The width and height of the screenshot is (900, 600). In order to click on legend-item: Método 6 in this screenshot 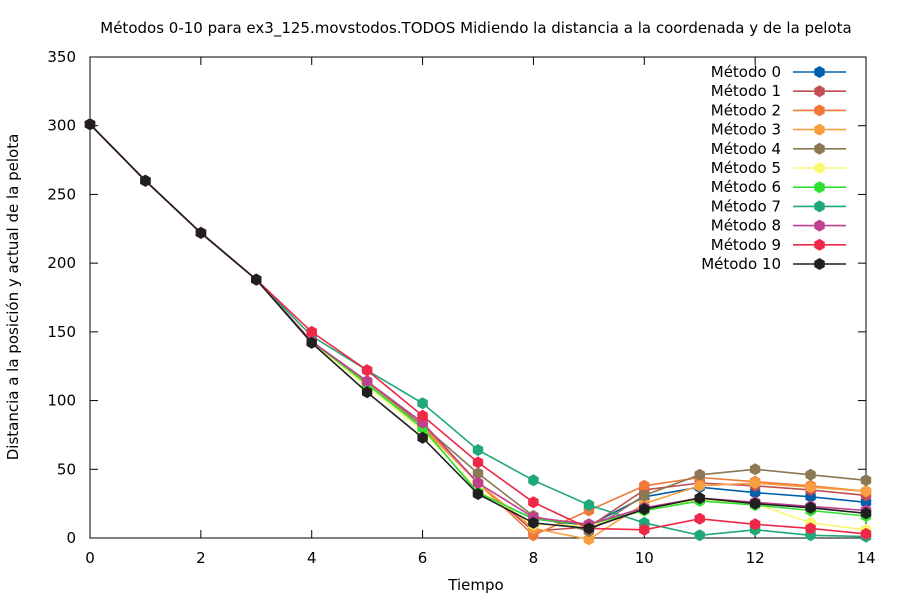, I will do `click(778, 187)`.